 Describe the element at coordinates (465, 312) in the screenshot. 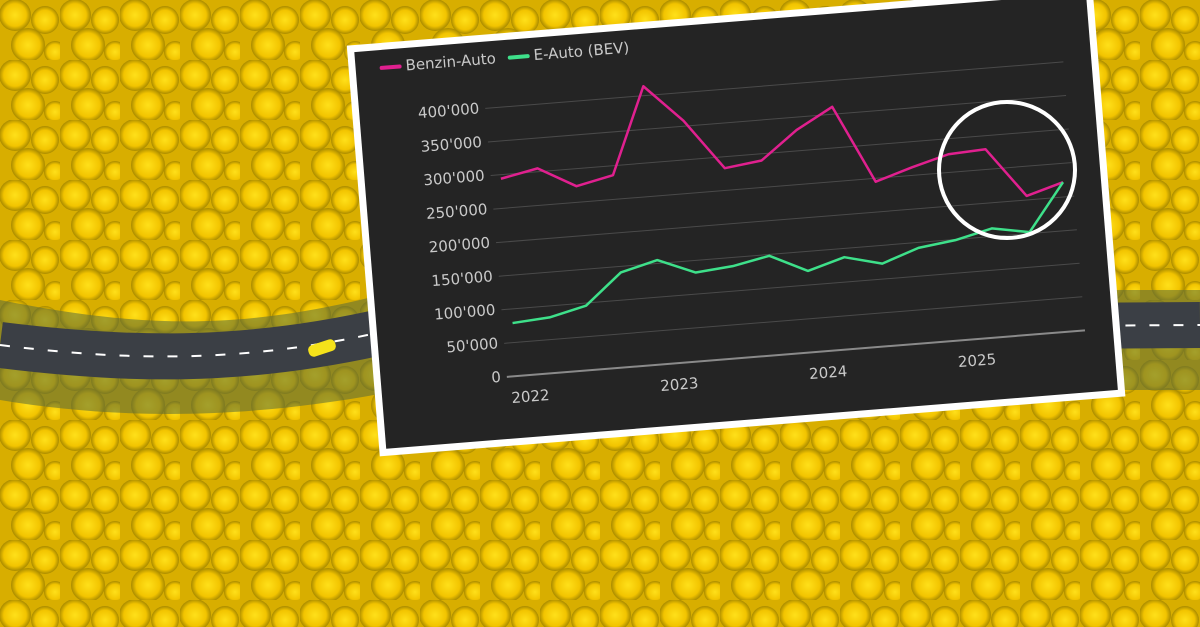

I see `y-tick-label: 100'000` at that location.